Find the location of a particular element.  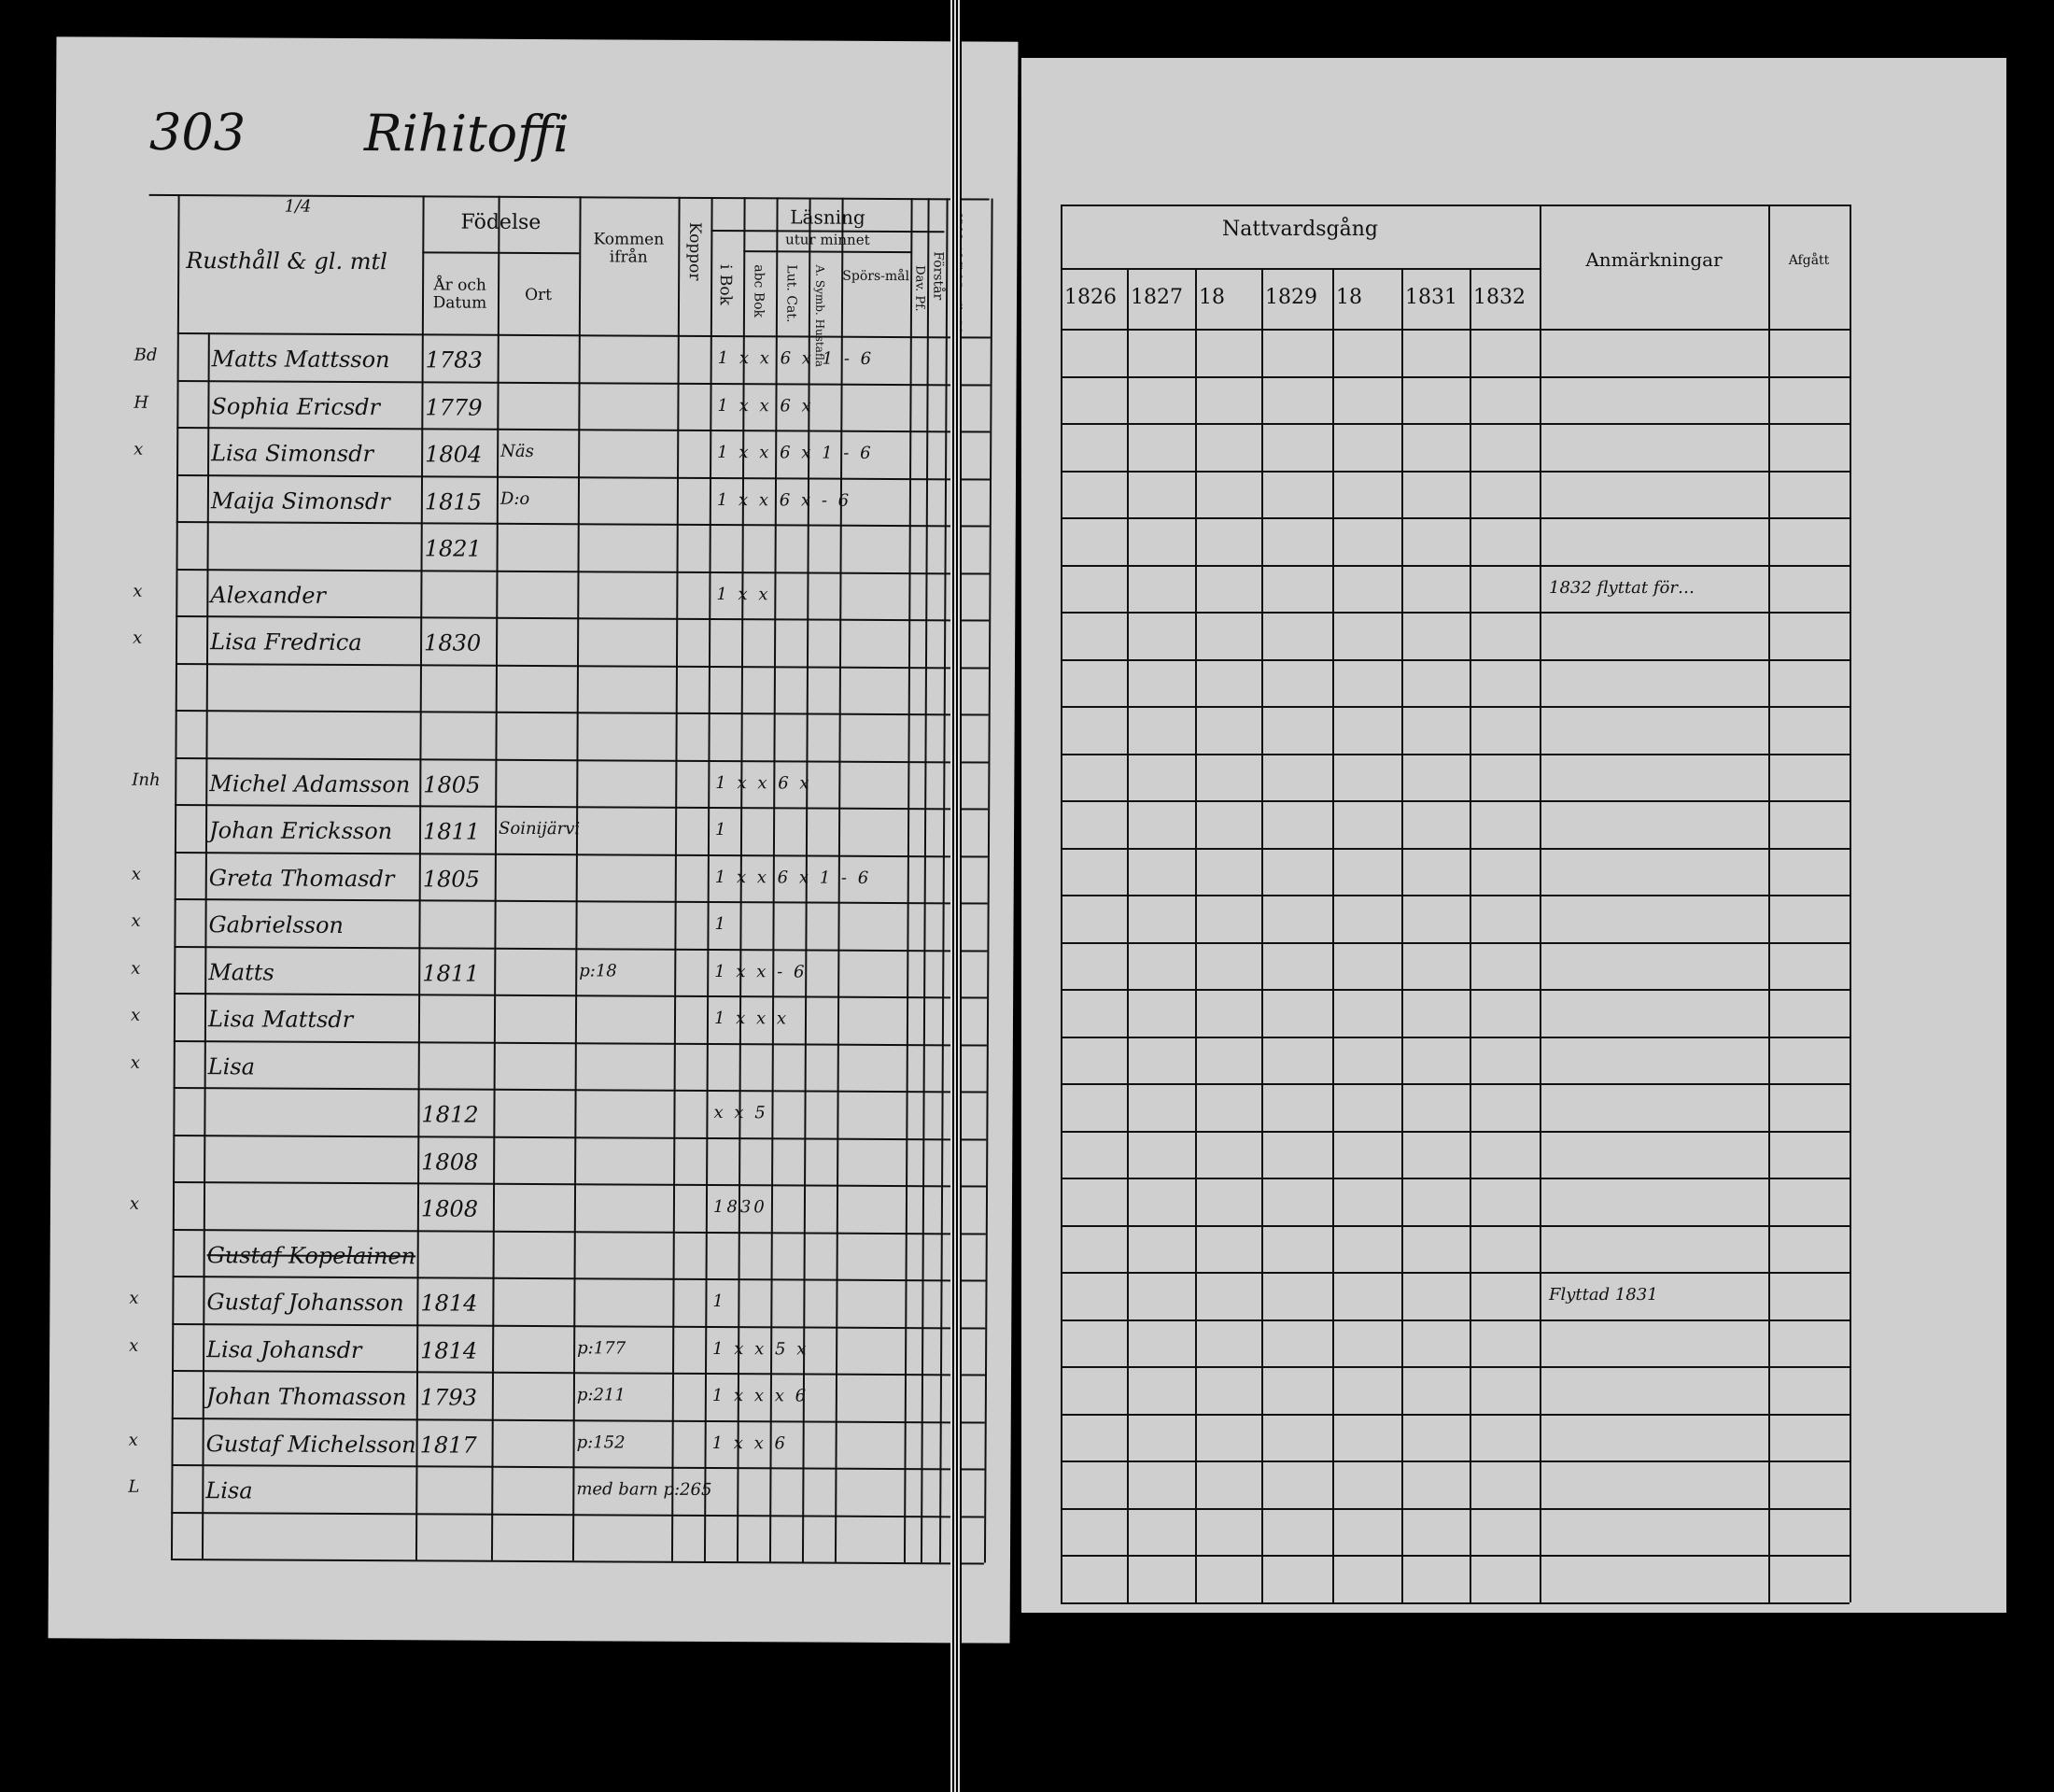

reading-marks: 1 x x x 6 is located at coordinates (760, 1396).